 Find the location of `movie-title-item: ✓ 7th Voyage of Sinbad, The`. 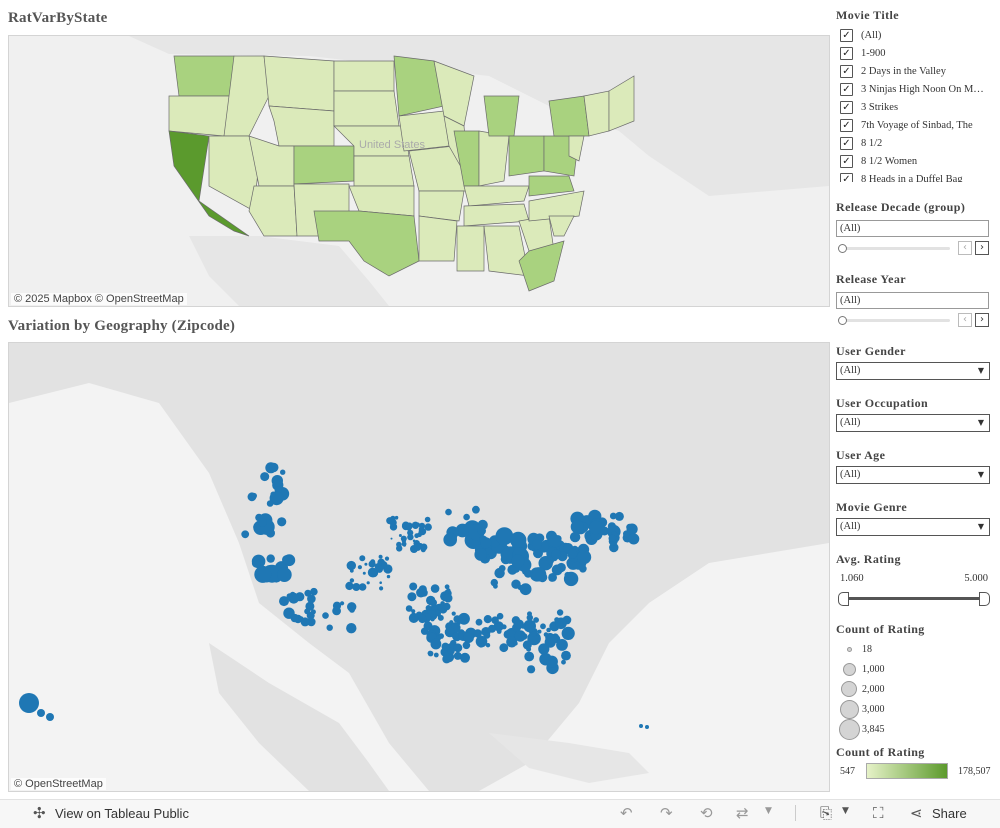

movie-title-item: ✓ 7th Voyage of Sinbad, The is located at coordinates (916, 125).